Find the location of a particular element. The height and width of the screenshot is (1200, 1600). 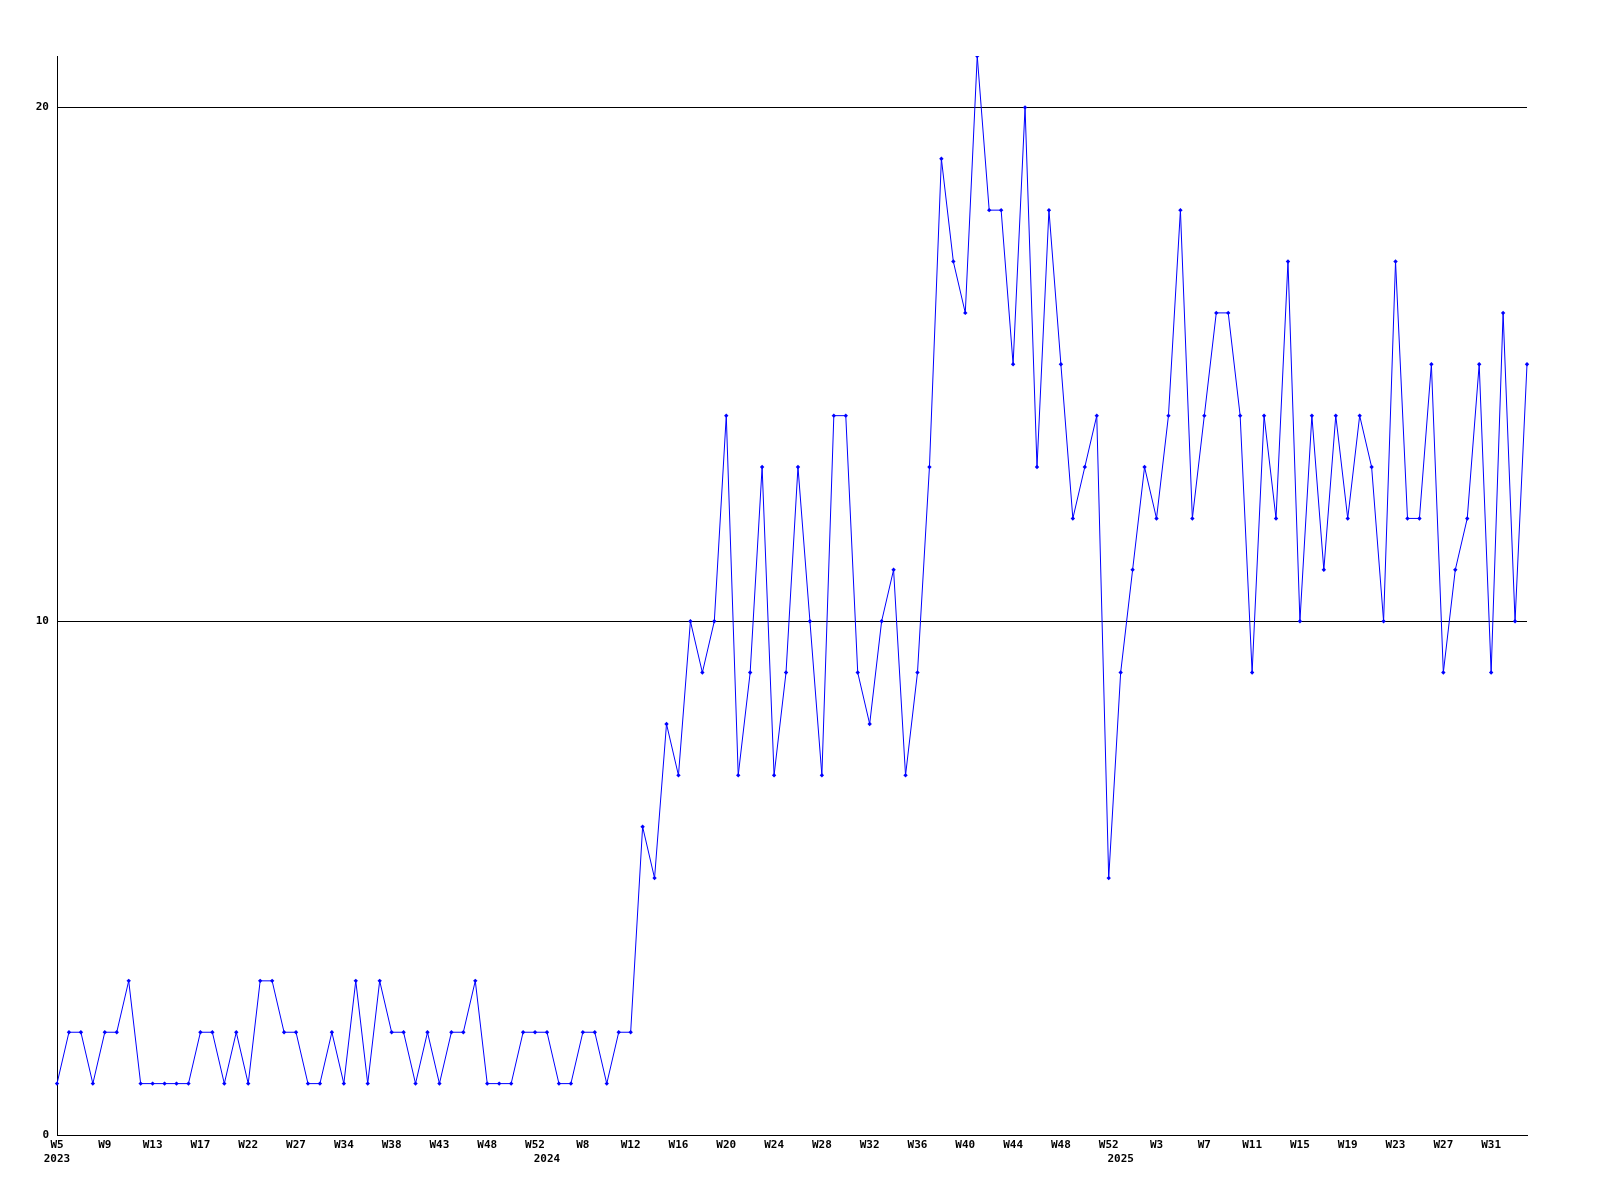

x-tick-label: W38 is located at coordinates (391, 1145).